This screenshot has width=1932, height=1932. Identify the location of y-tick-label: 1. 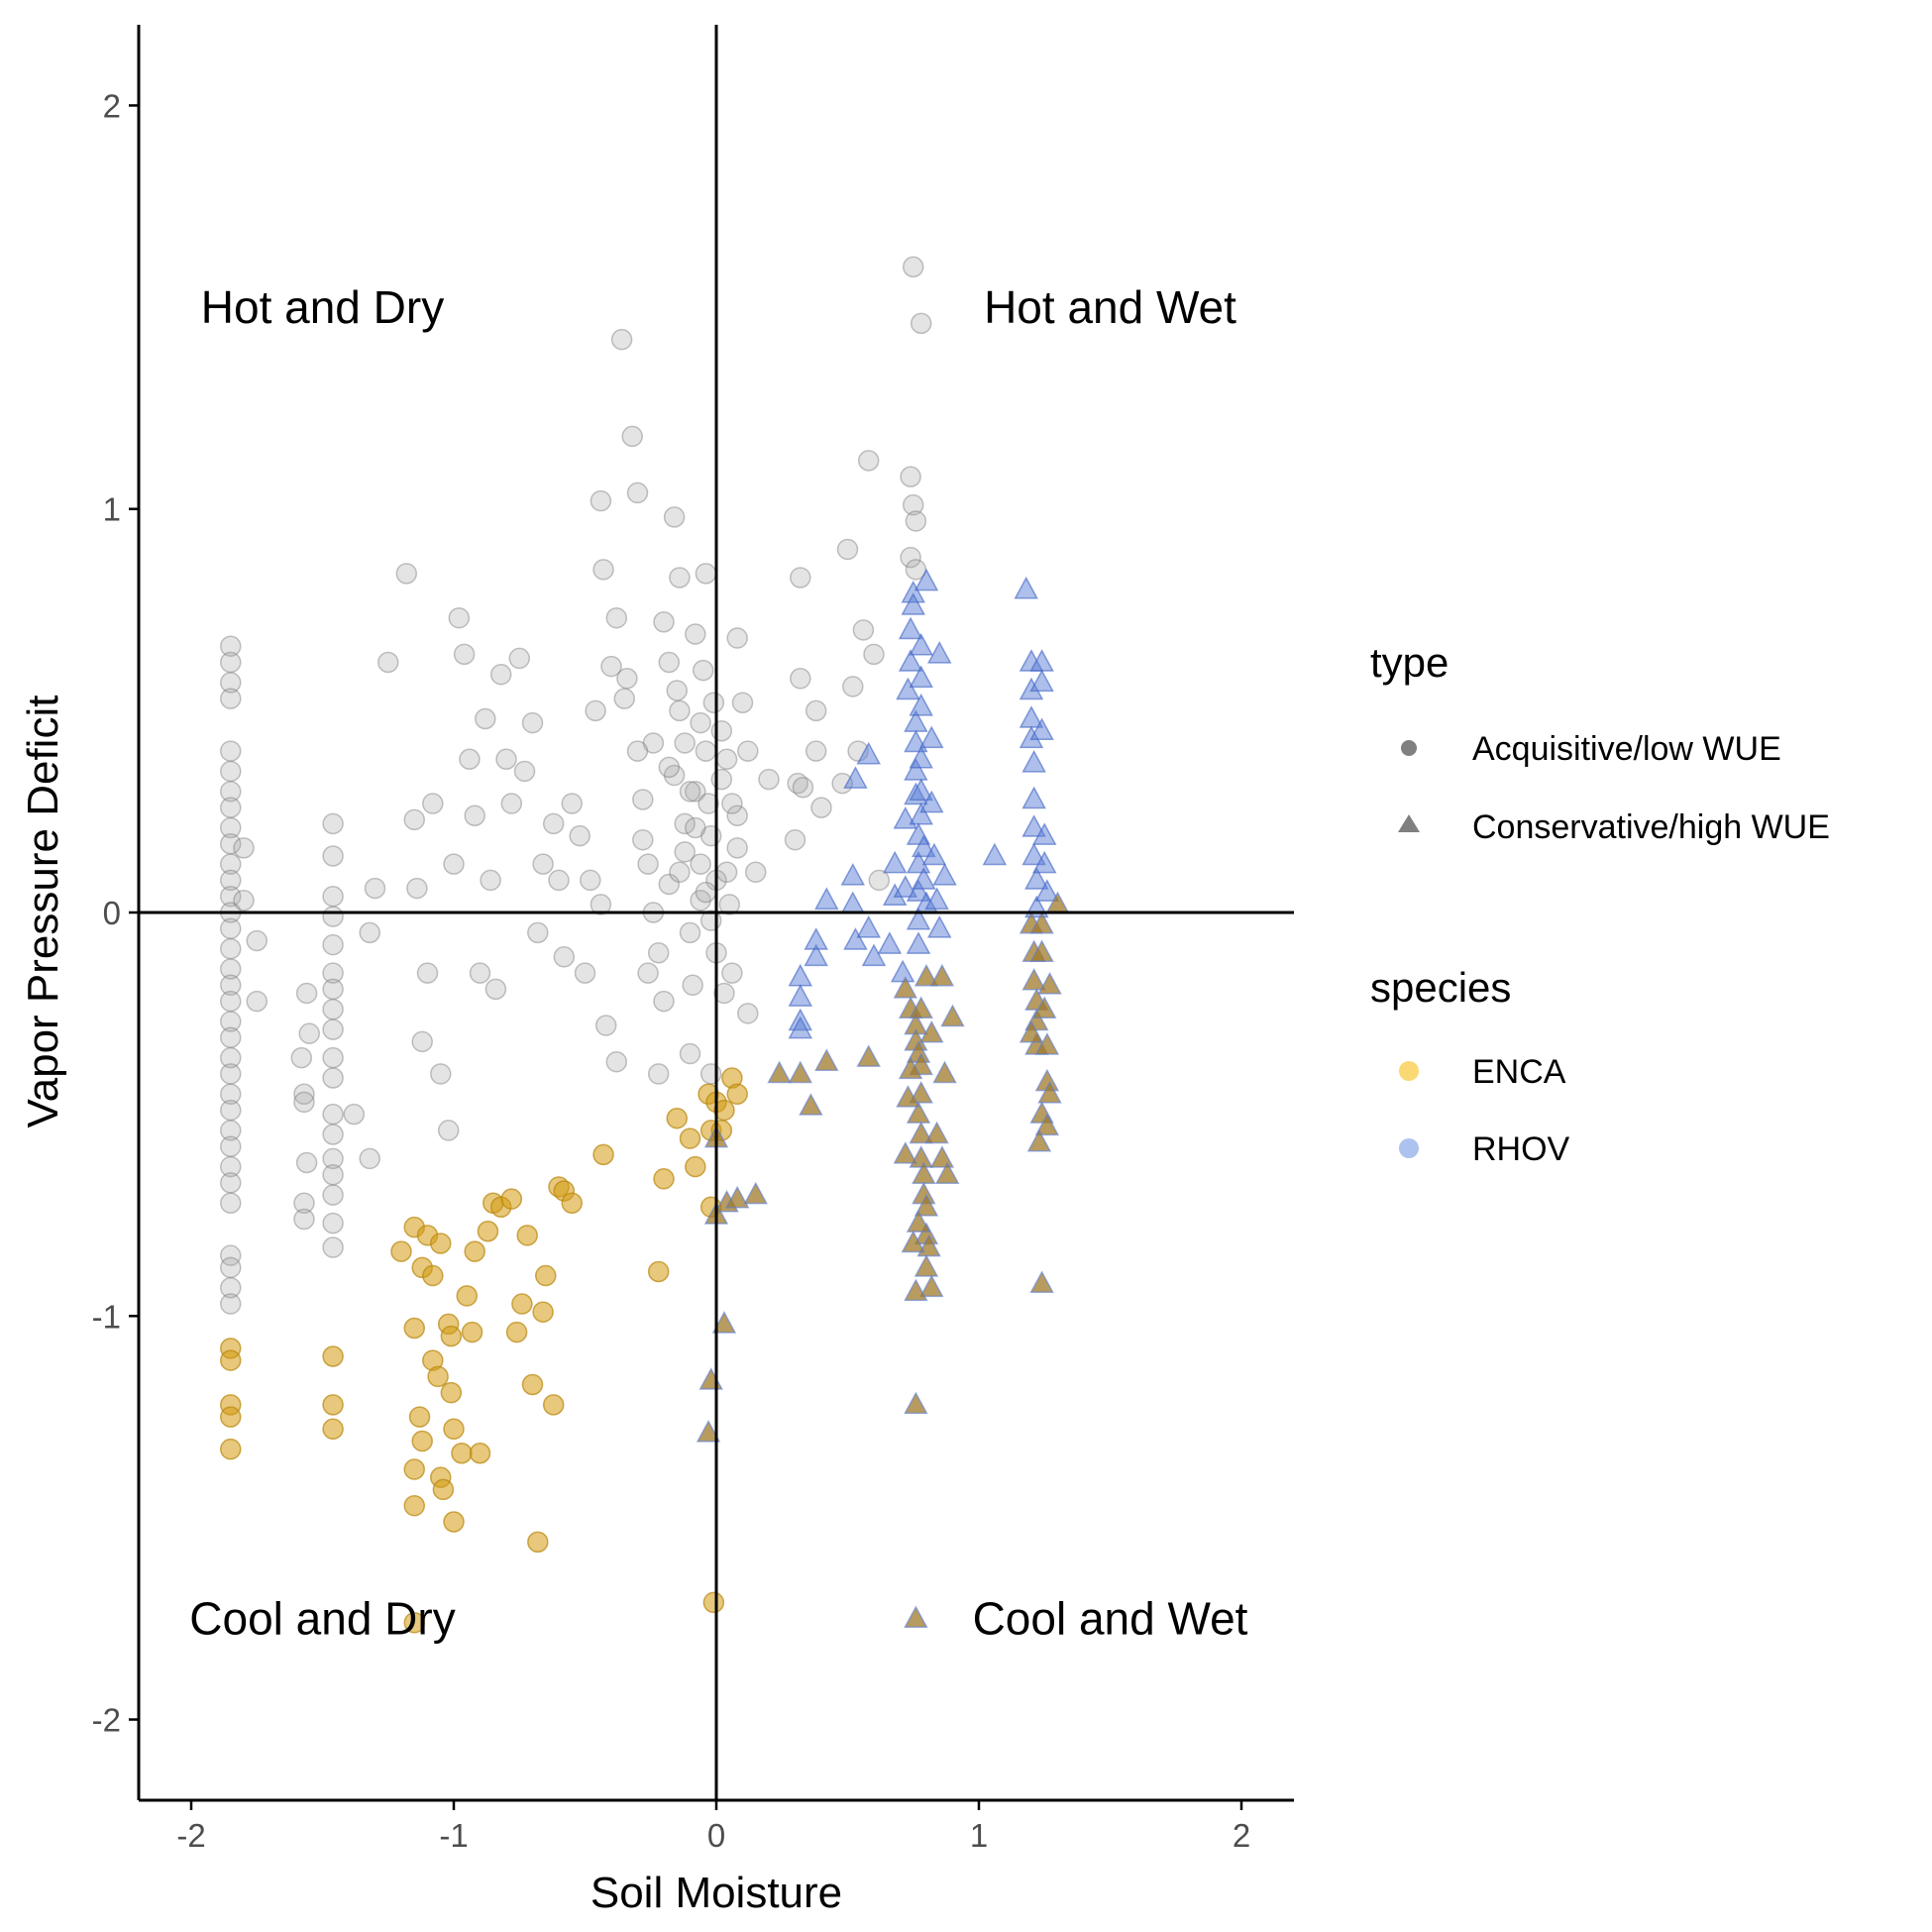
(112, 509).